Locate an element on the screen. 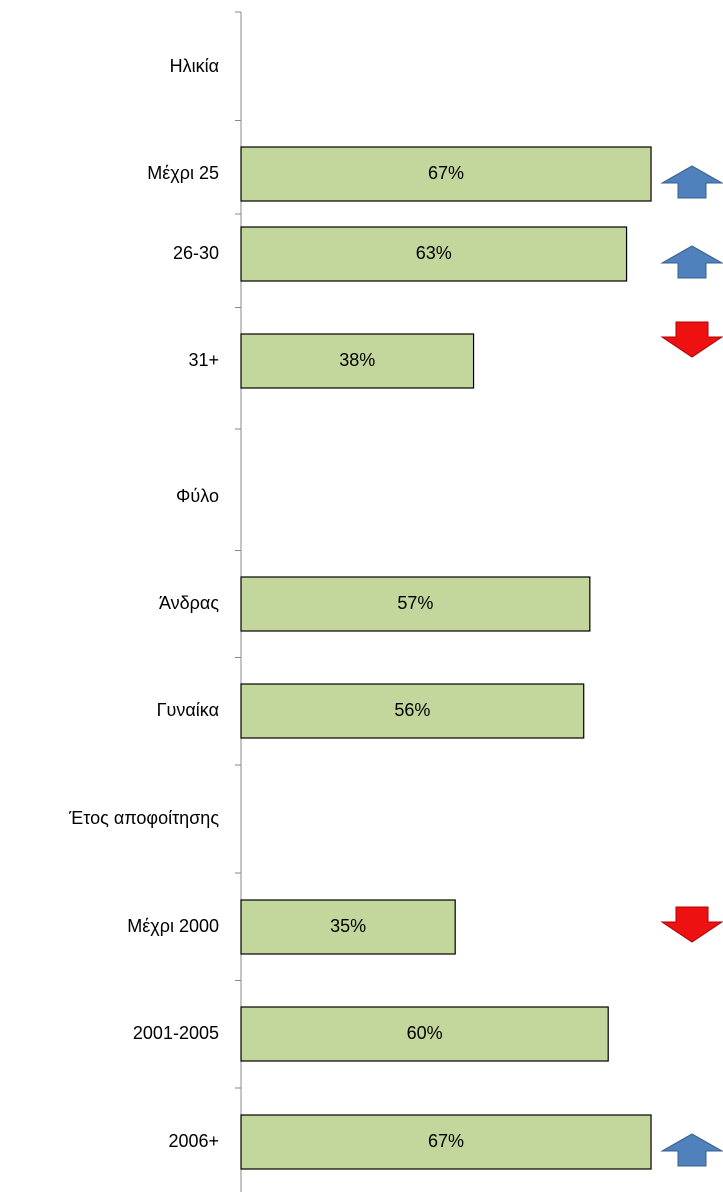  value-label: 60% is located at coordinates (425, 1033).